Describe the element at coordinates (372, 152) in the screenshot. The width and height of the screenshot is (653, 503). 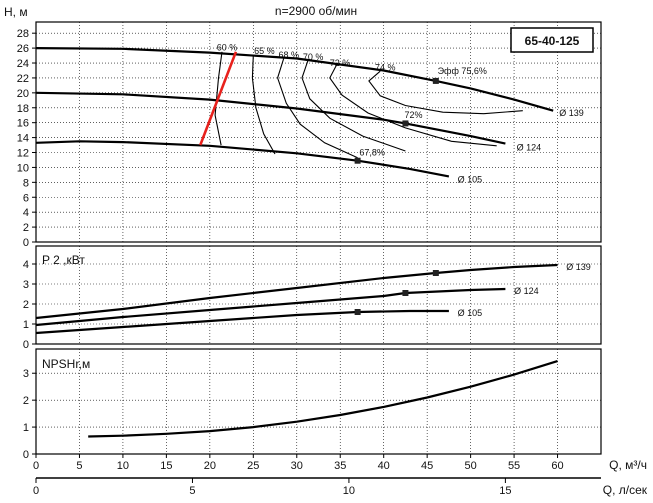
I see `efficiency-label: 67,8%` at that location.